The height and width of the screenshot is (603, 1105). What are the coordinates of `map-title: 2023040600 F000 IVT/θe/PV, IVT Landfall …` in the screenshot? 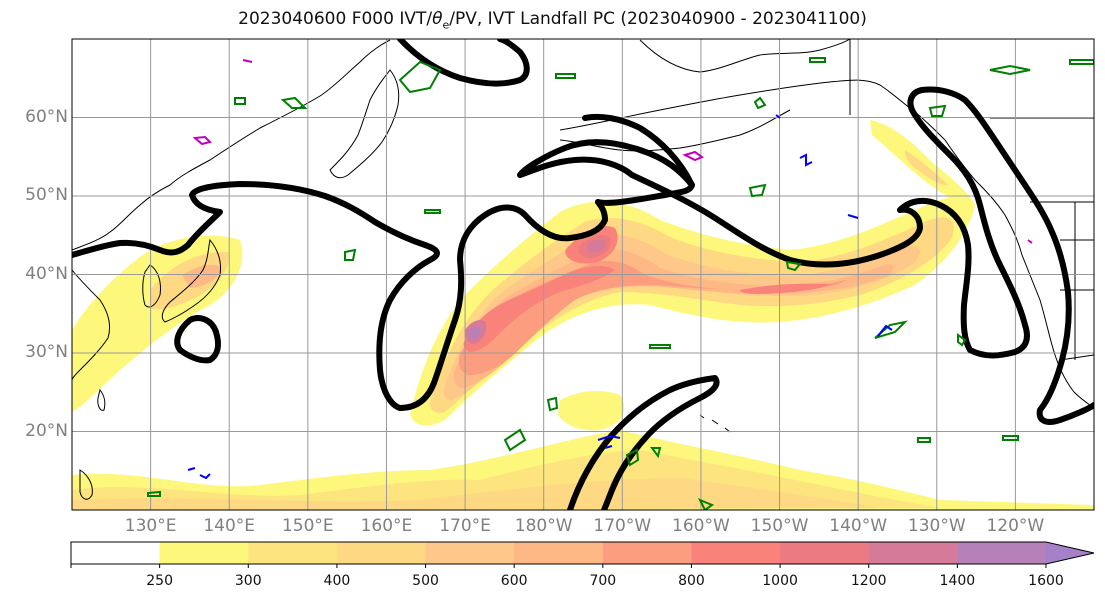 It's located at (552, 20).